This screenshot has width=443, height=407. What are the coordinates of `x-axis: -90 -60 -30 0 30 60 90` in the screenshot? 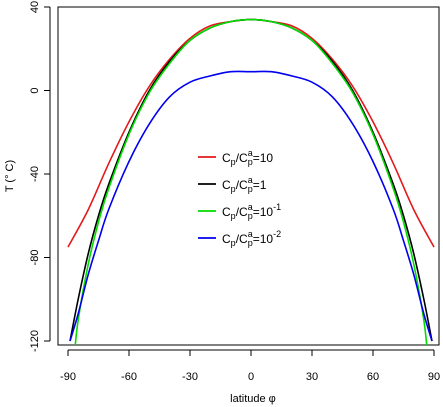 It's located at (250, 366).